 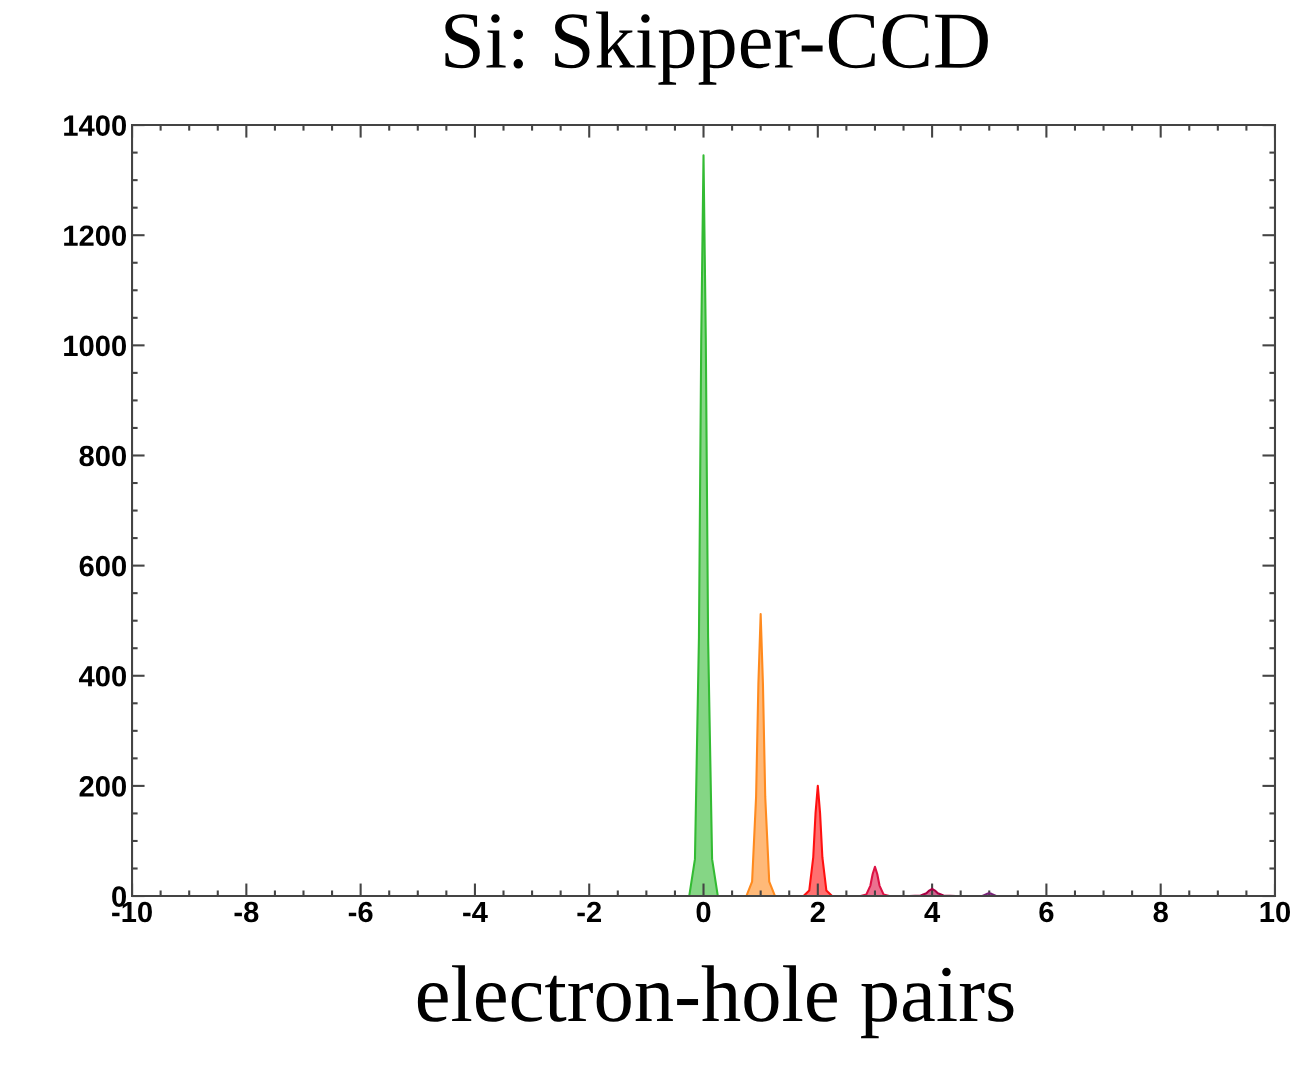 What do you see at coordinates (102, 676) in the screenshot?
I see `y-tick-label: 400` at bounding box center [102, 676].